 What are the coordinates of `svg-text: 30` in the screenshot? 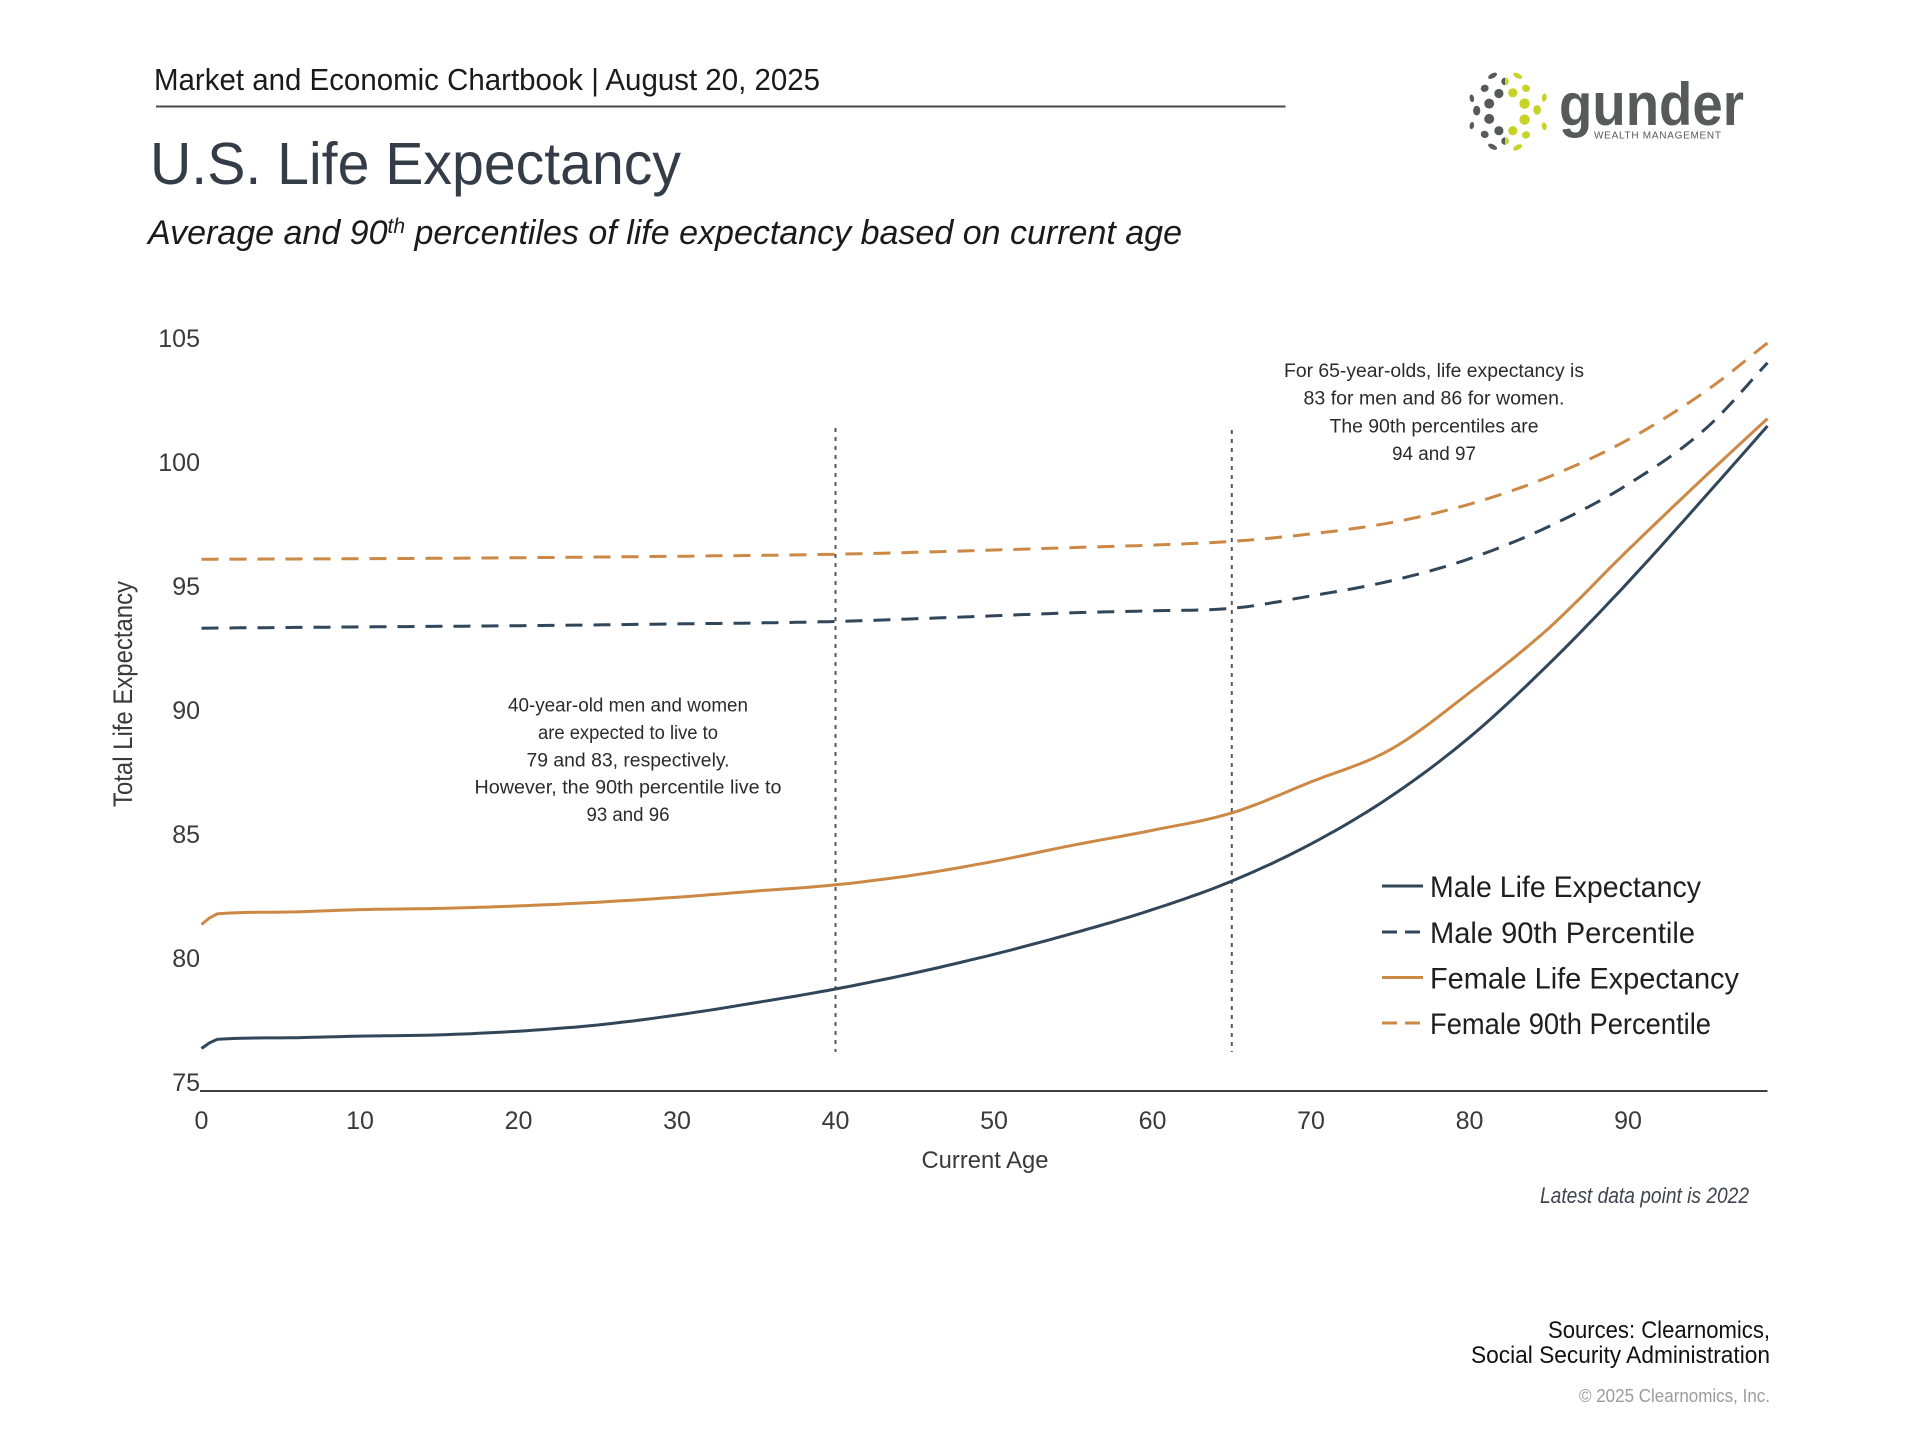 It's located at (677, 1121).